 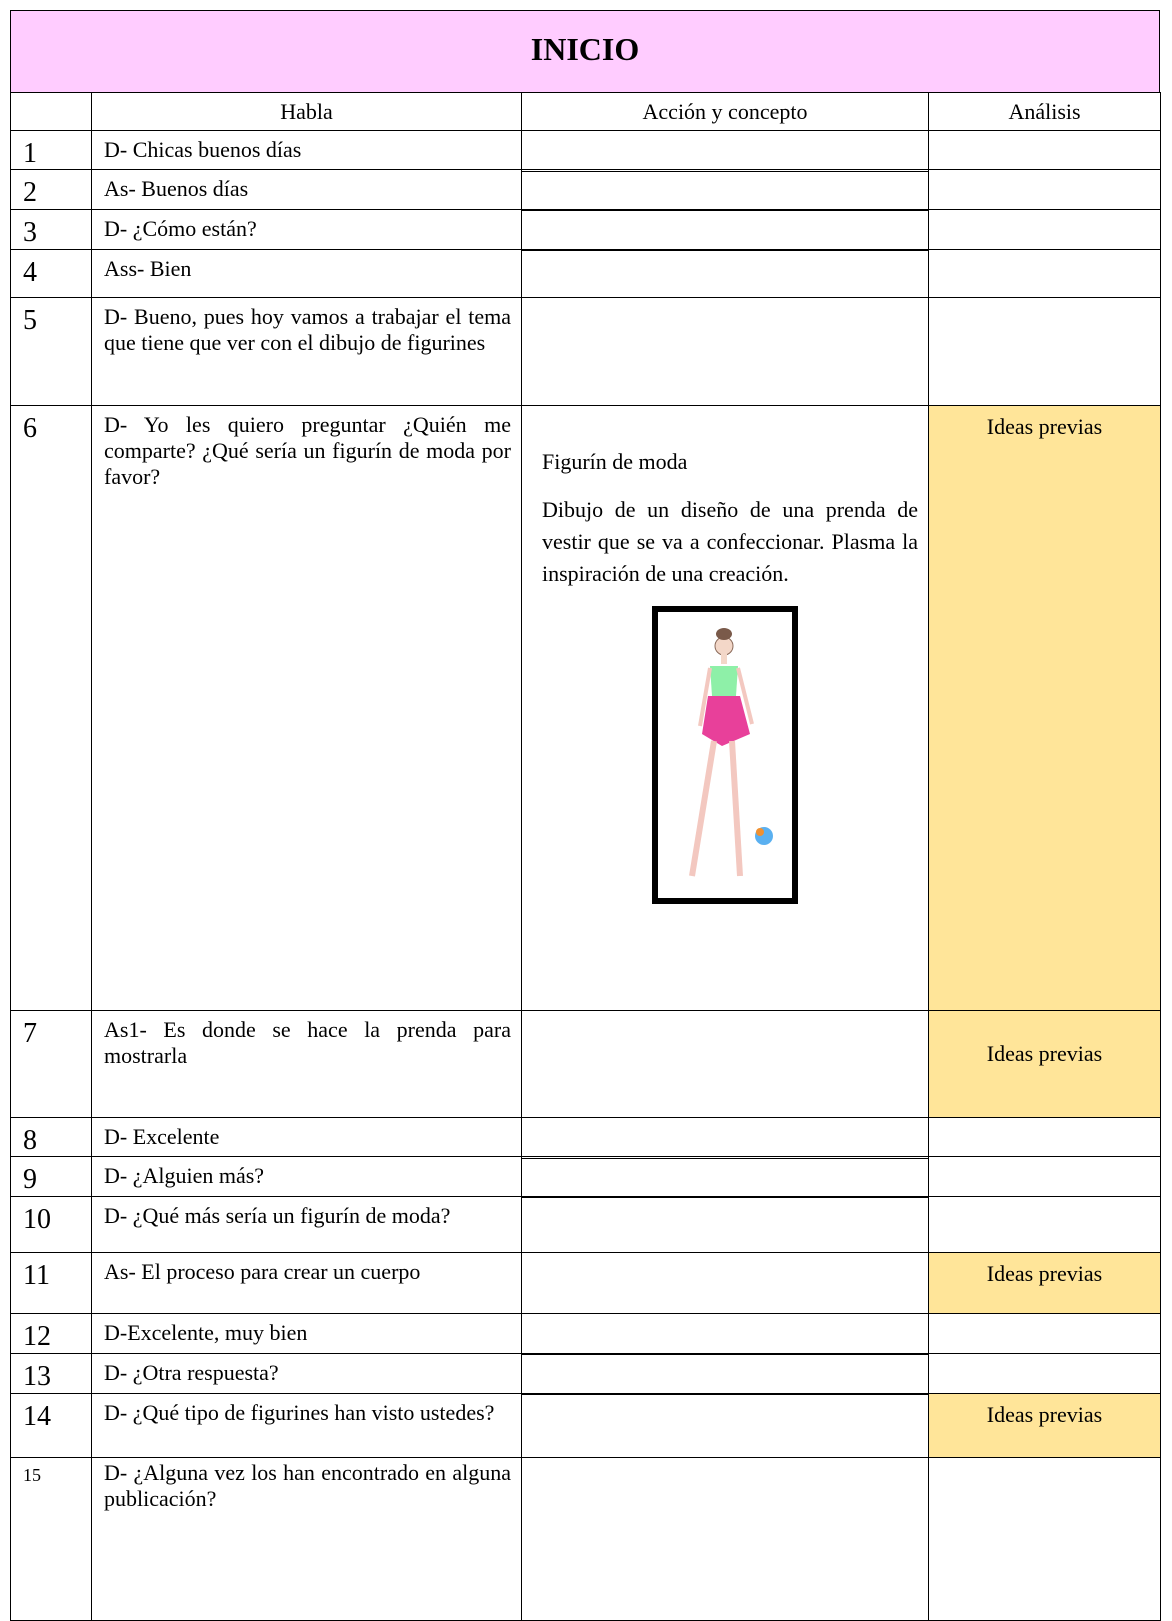 I want to click on row-number: 5, so click(x=51, y=351).